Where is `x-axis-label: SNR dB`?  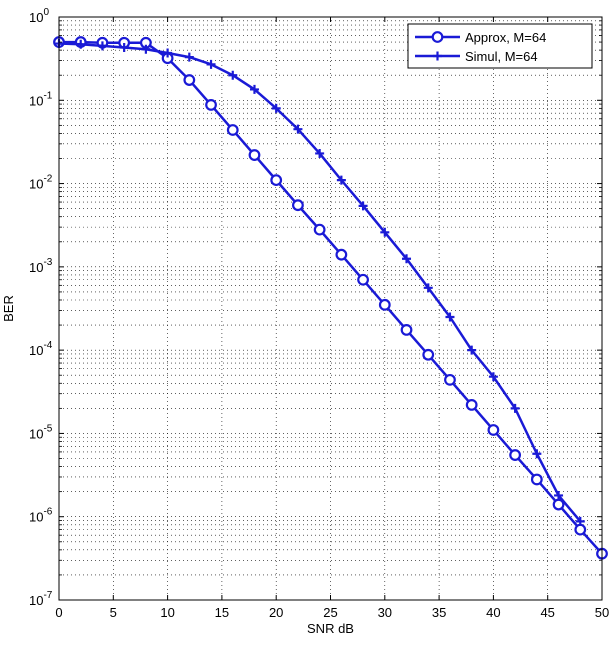 x-axis-label: SNR dB is located at coordinates (330, 628).